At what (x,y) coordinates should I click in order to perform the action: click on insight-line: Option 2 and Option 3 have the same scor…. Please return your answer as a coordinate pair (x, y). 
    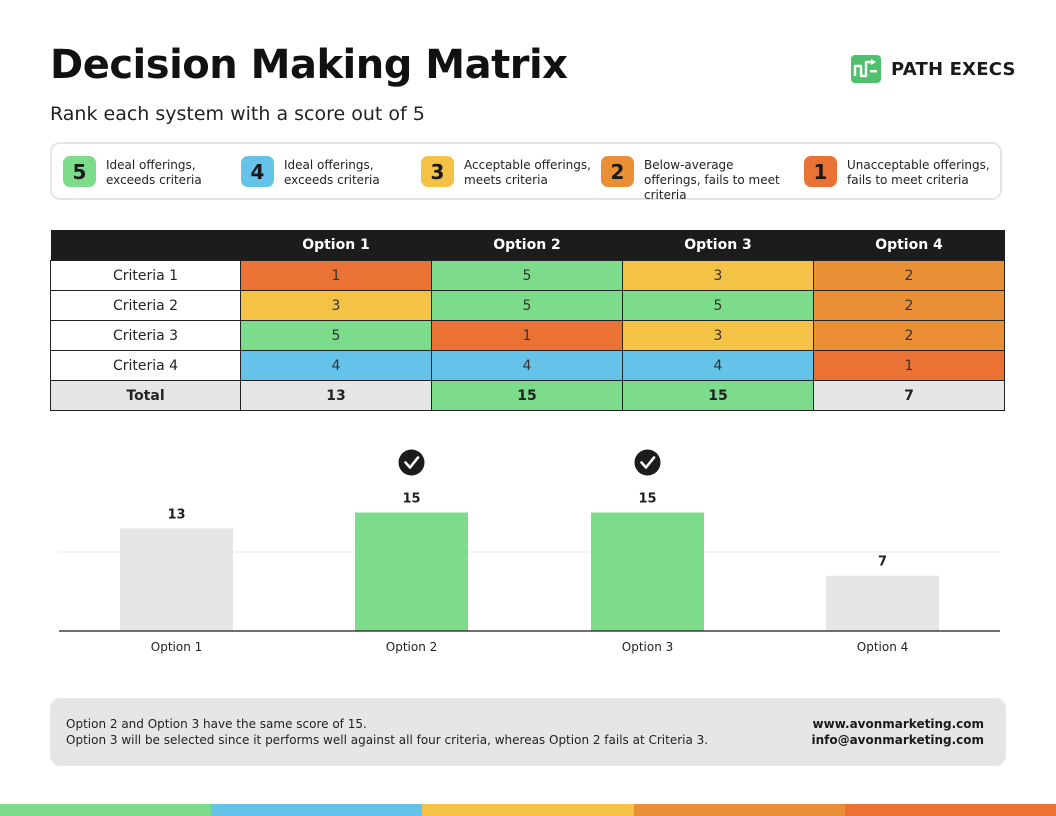
    Looking at the image, I should click on (216, 724).